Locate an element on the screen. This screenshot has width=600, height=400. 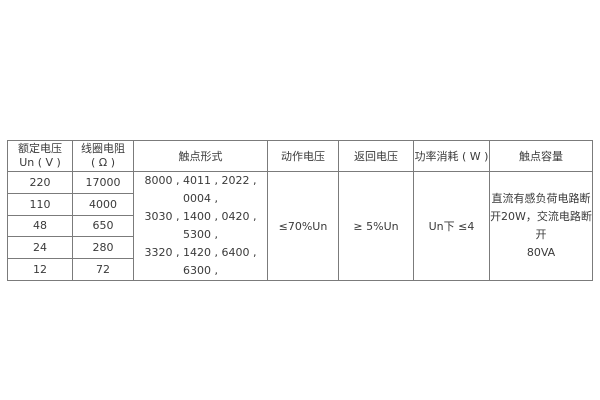
cell-rated-voltage-1: 110 is located at coordinates (40, 204).